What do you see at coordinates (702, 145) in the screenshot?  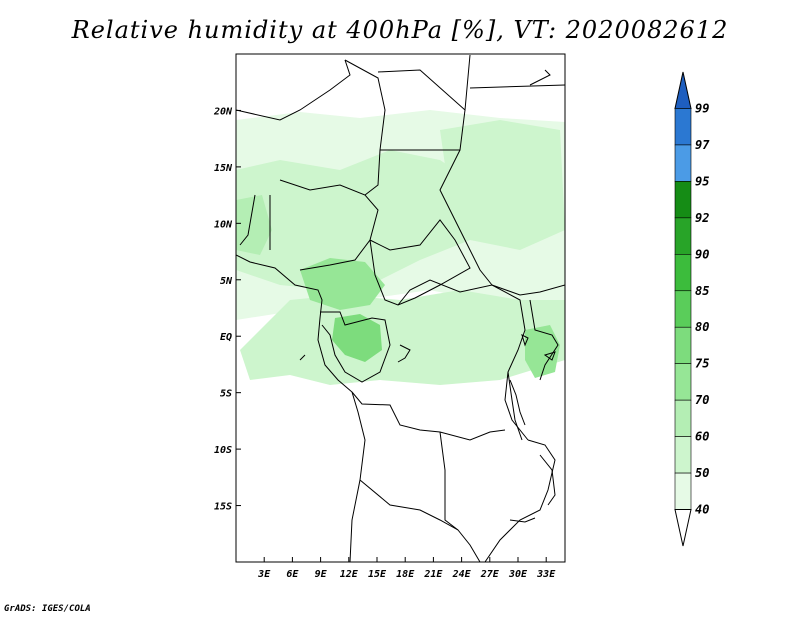 I see `colorbar-label: 97` at bounding box center [702, 145].